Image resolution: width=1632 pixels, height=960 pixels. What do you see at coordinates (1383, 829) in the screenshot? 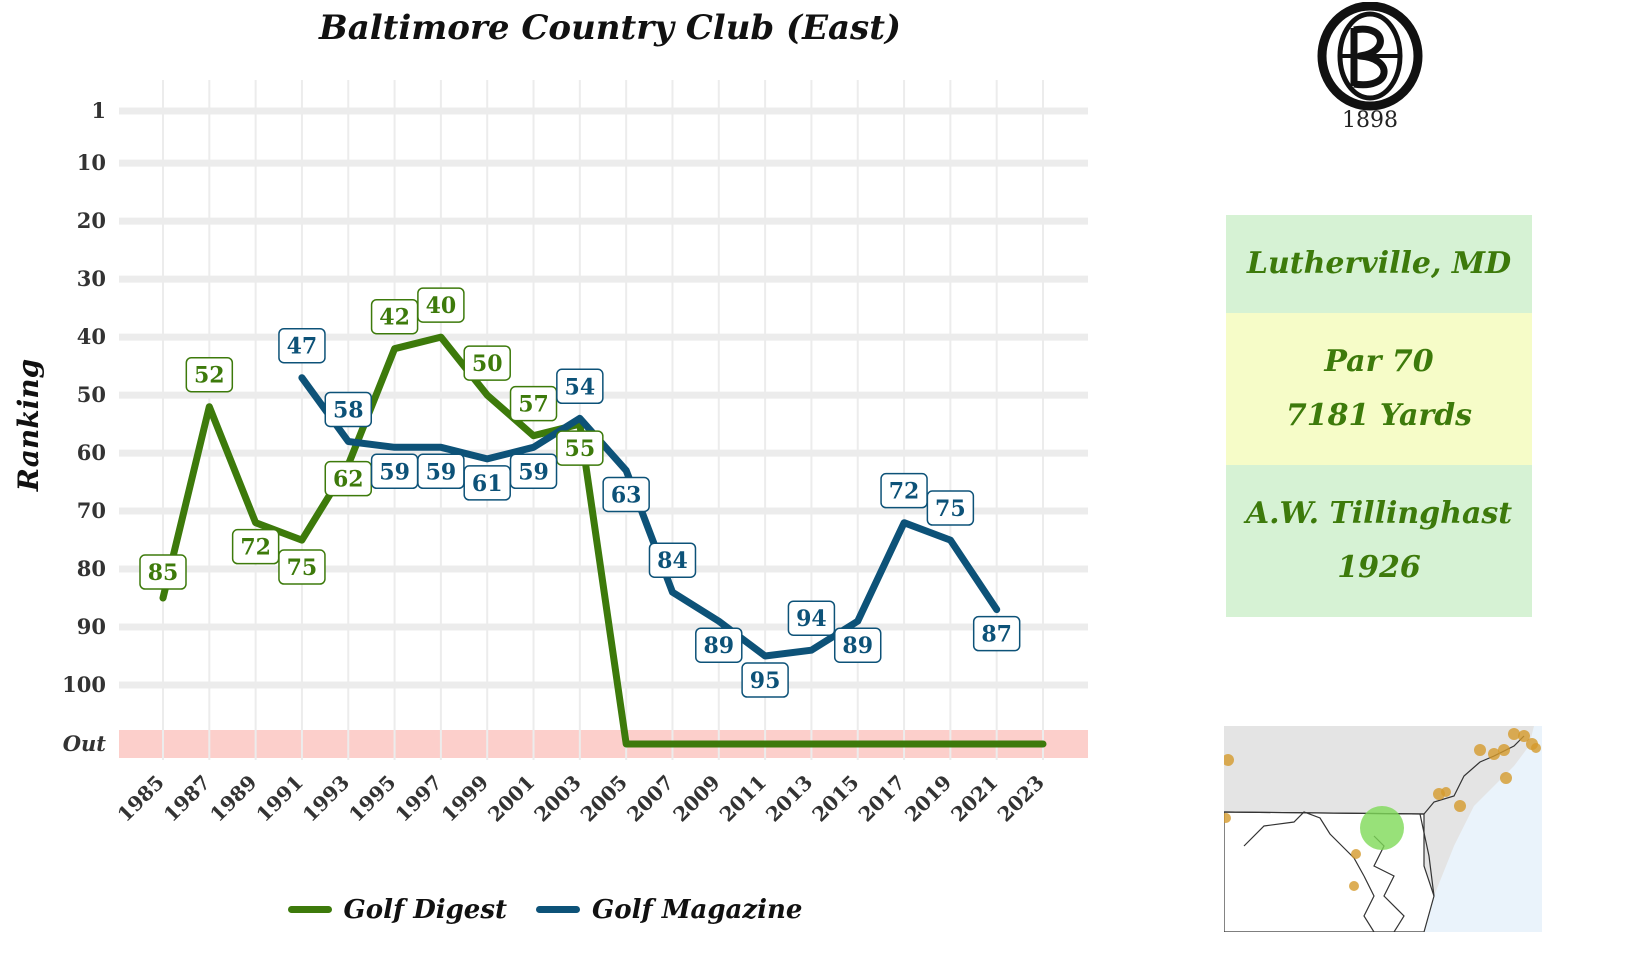
I see `location-map` at bounding box center [1383, 829].